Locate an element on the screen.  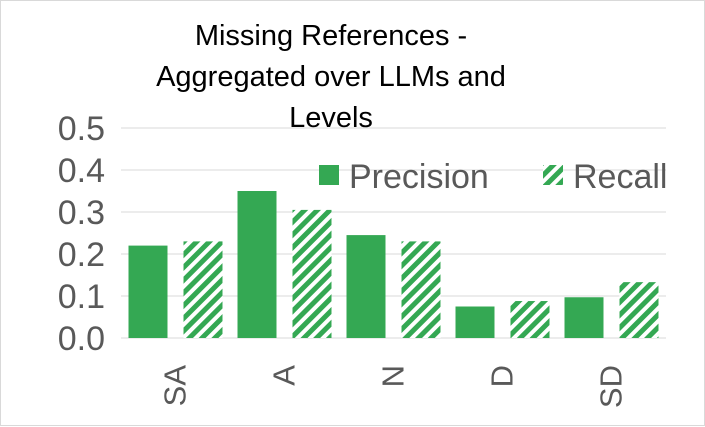
y-tick-label: 0.3 is located at coordinates (81, 213).